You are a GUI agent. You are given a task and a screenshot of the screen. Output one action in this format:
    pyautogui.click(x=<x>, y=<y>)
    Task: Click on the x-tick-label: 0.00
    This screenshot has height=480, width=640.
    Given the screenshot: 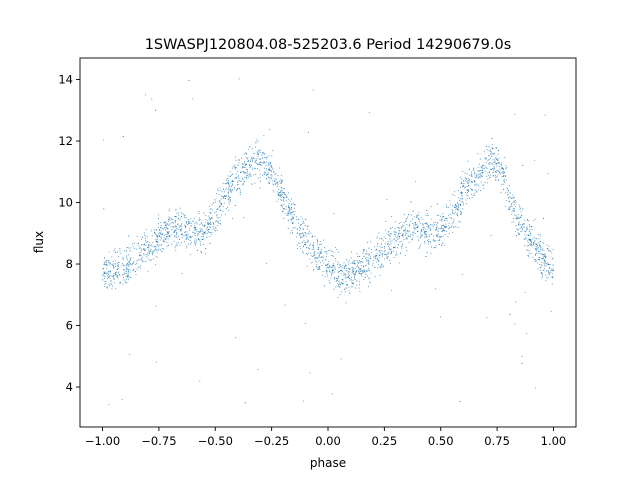 What is the action you would take?
    pyautogui.click(x=328, y=441)
    